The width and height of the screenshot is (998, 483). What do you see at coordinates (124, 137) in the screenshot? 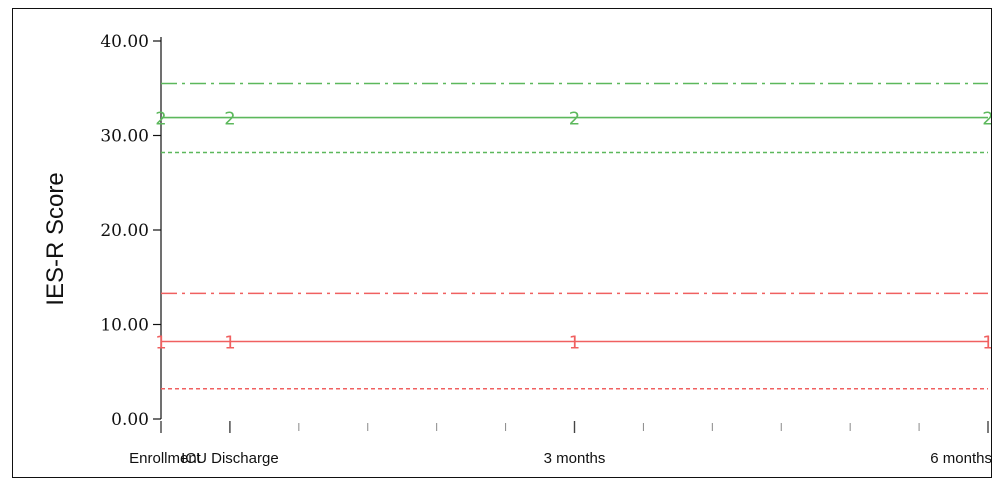
I see `y-tick-label: 30.00` at bounding box center [124, 137].